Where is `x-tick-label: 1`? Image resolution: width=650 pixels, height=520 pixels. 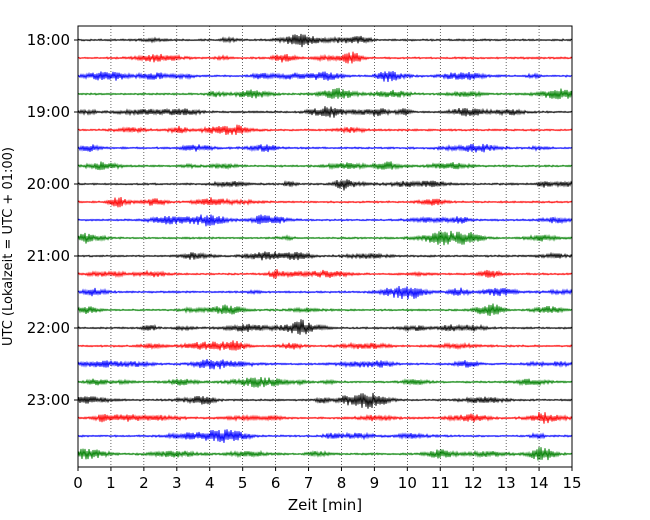 x-tick-label: 1 is located at coordinates (111, 483).